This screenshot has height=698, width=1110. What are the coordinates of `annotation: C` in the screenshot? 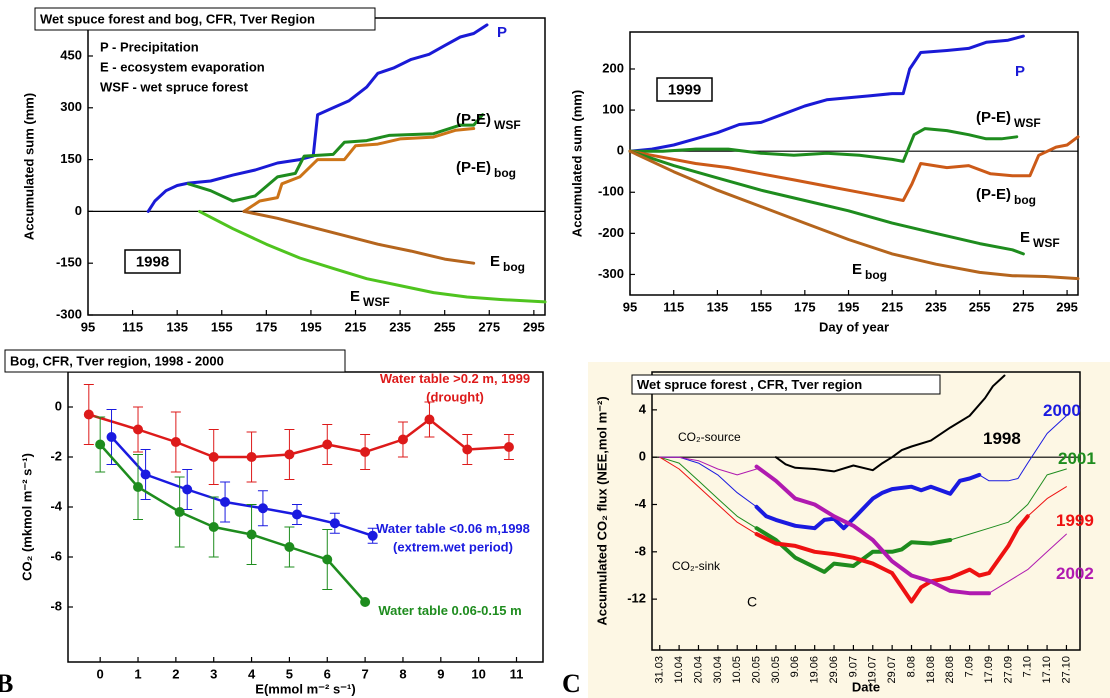 It's located at (752, 602).